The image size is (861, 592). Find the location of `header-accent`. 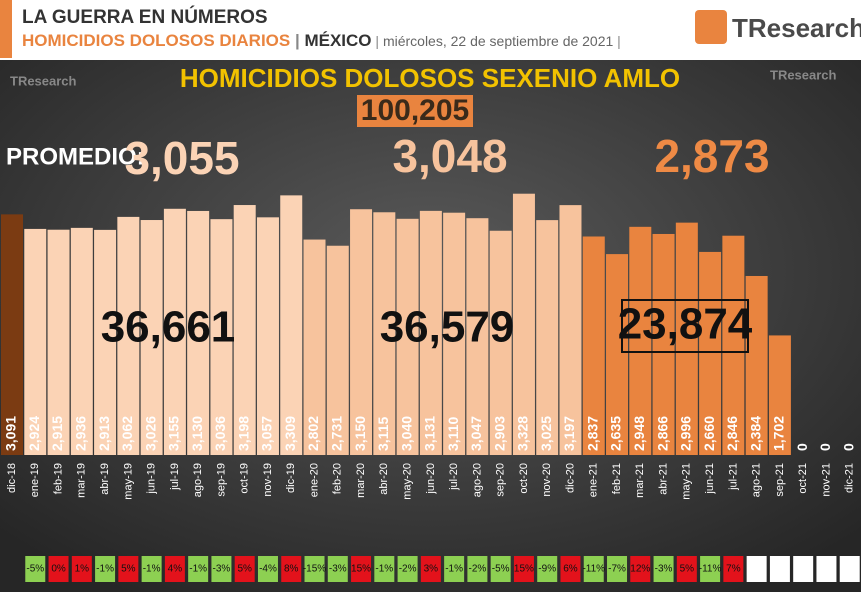

header-accent is located at coordinates (6, 29).